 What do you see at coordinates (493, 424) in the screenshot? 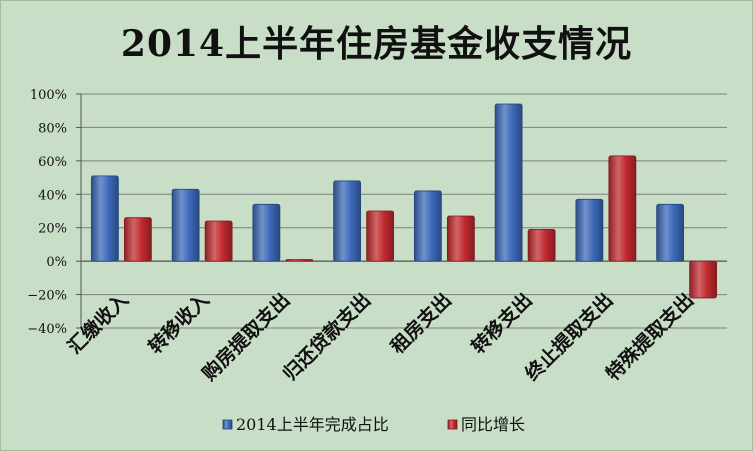
I see `legend-label: 同比增长` at bounding box center [493, 424].